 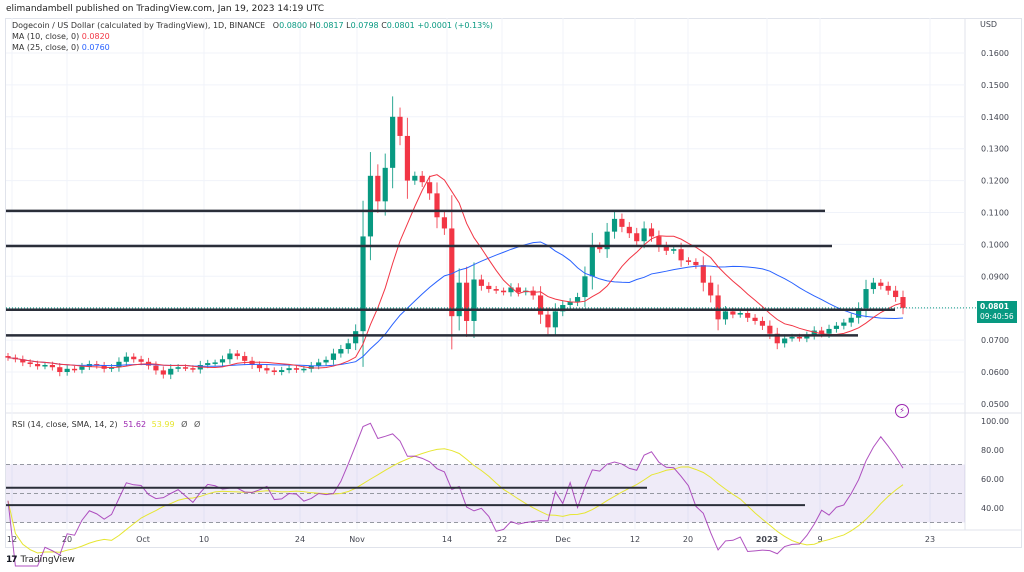 What do you see at coordinates (995, 85) in the screenshot?
I see `svg-text: 0.1500` at bounding box center [995, 85].